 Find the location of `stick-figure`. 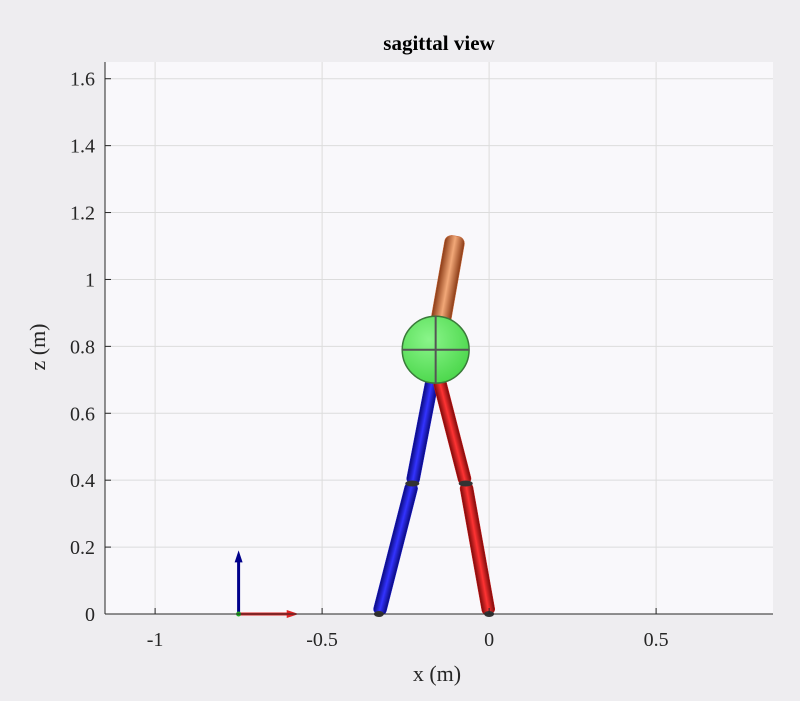

stick-figure is located at coordinates (434, 426).